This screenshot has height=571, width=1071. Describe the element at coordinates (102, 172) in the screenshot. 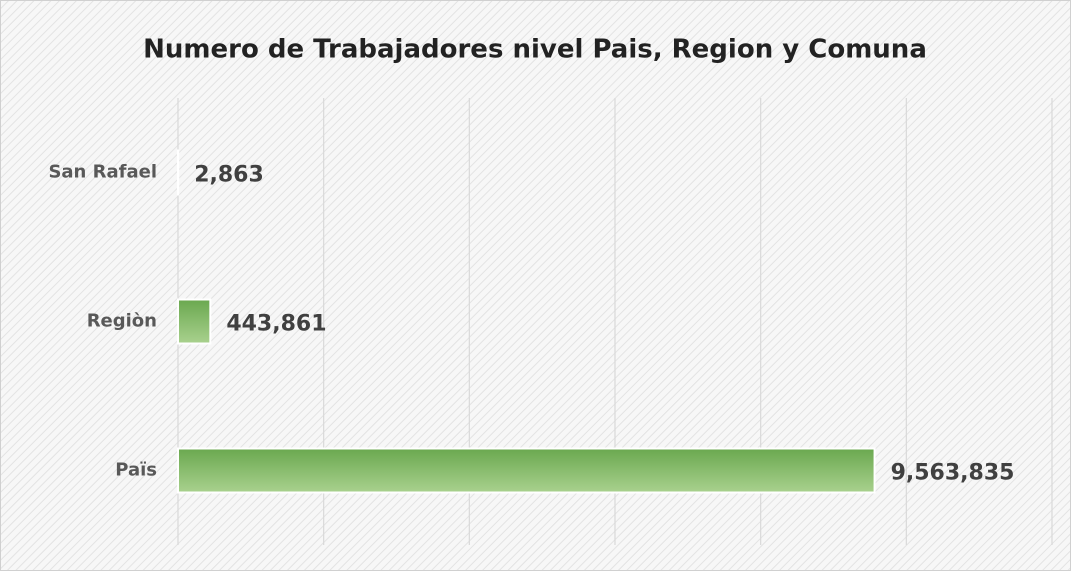

I see `y-tick-label: San Rafael` at that location.